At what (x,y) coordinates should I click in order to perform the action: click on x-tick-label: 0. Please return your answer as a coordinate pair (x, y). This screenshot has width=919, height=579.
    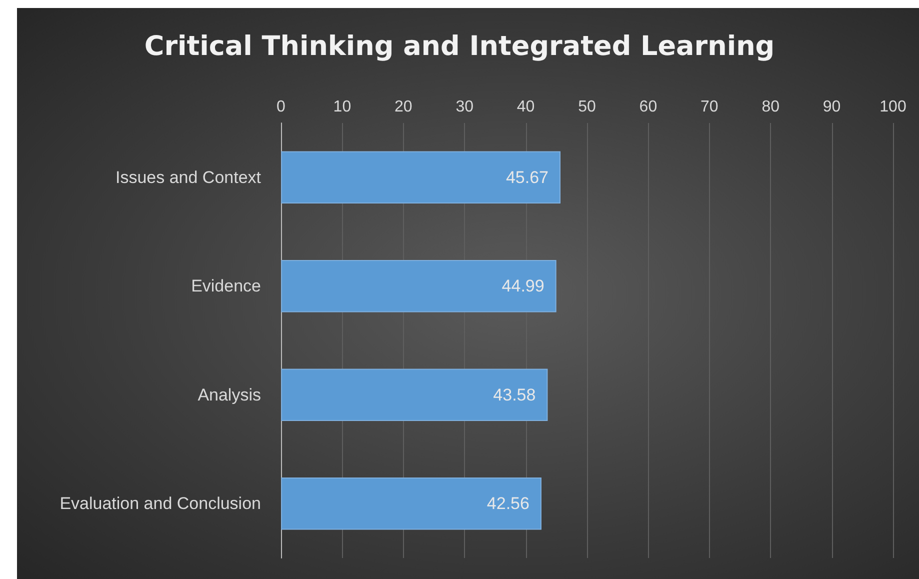
    Looking at the image, I should click on (281, 107).